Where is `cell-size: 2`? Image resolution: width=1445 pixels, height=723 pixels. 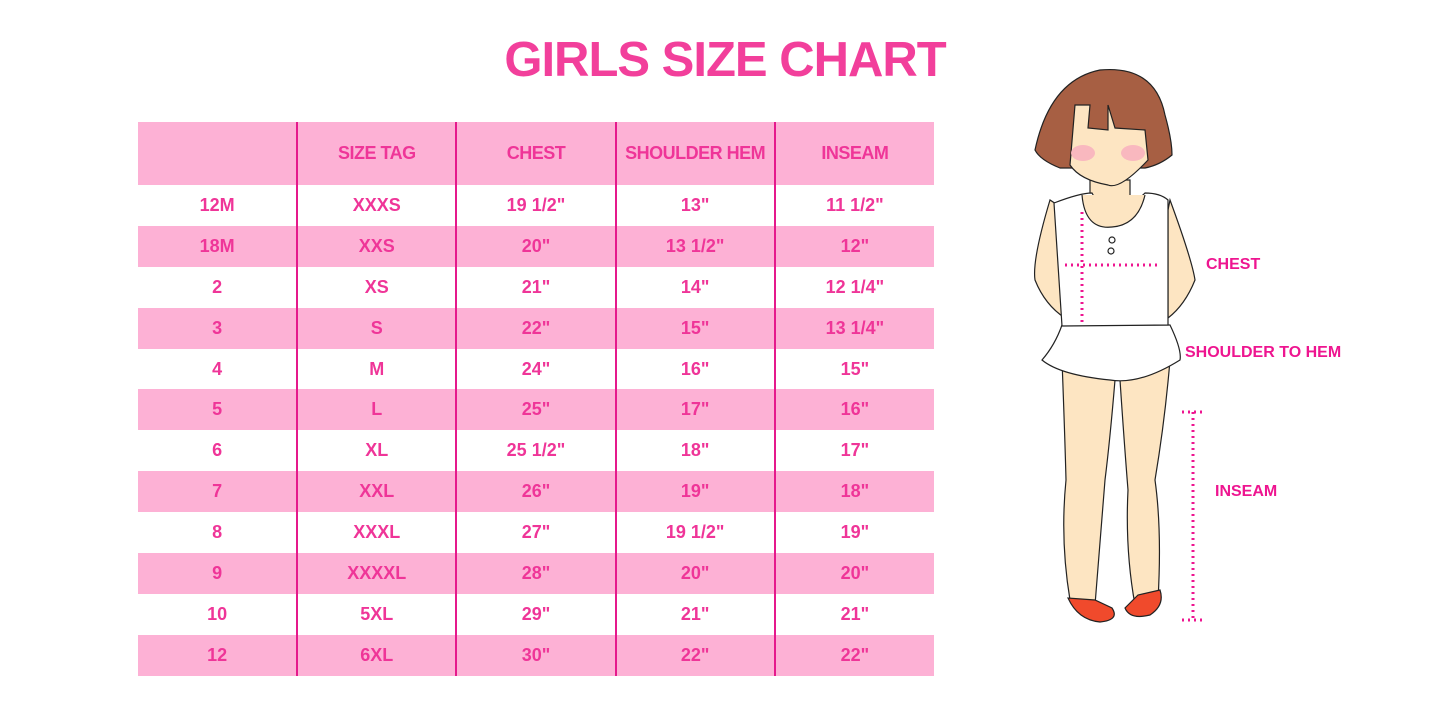 cell-size: 2 is located at coordinates (217, 286).